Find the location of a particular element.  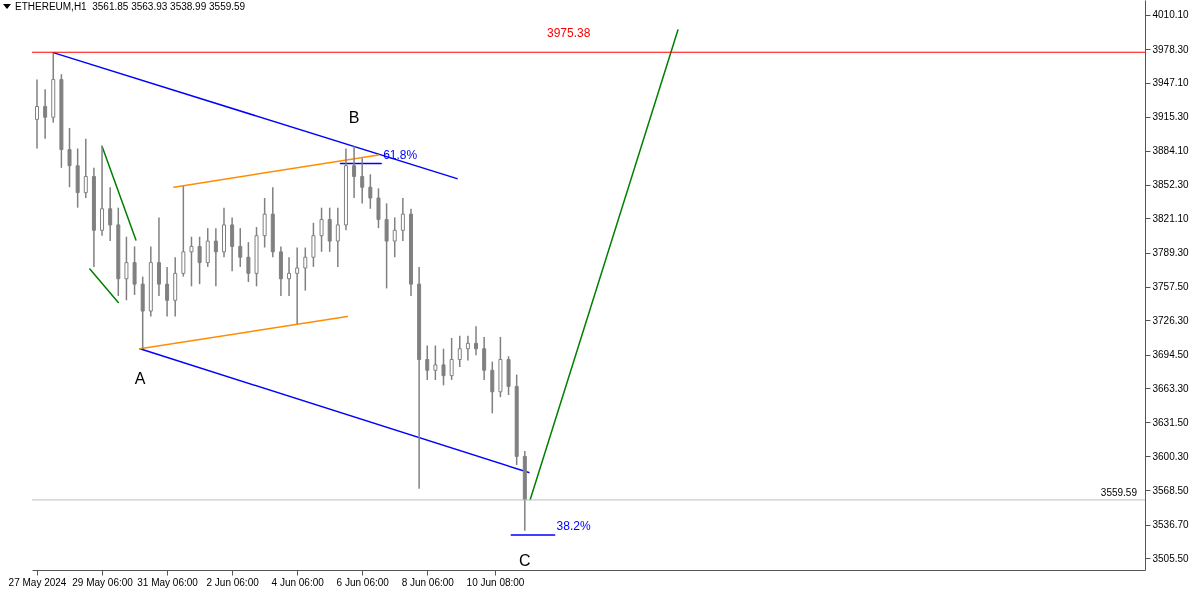

annotation: C is located at coordinates (525, 560).